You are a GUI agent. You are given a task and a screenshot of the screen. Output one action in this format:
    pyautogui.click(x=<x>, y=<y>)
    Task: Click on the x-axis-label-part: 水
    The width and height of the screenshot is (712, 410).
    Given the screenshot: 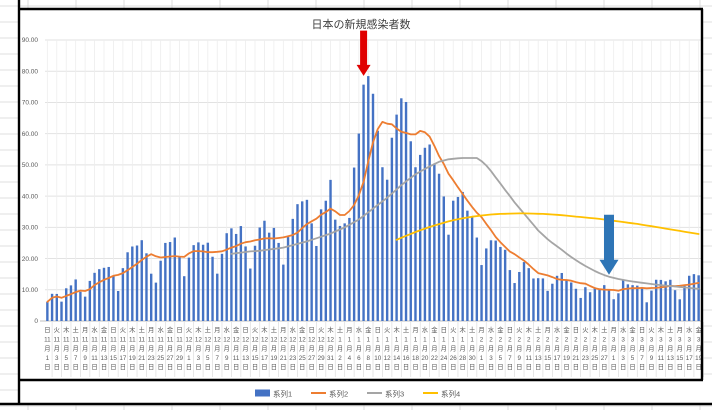 What is the action you would take?
    pyautogui.click(x=227, y=329)
    